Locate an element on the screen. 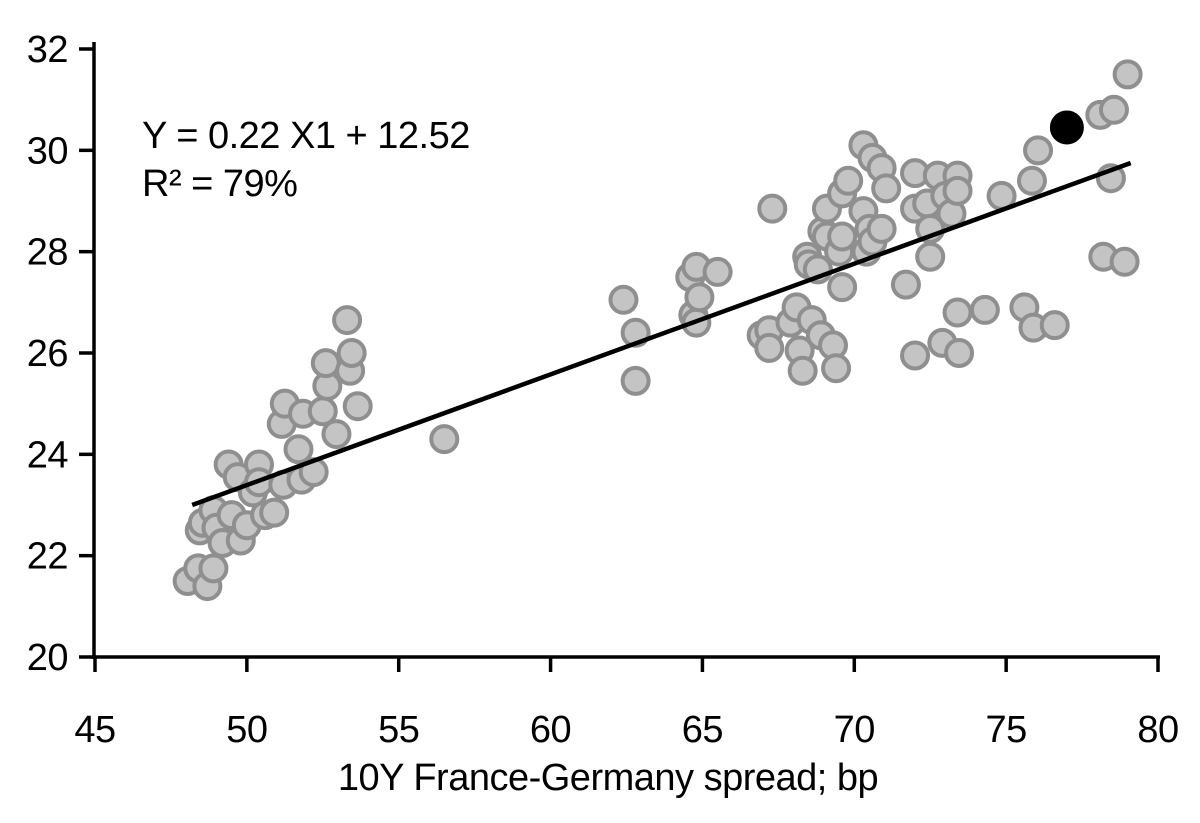  x-tick-label: 65 is located at coordinates (702, 730).